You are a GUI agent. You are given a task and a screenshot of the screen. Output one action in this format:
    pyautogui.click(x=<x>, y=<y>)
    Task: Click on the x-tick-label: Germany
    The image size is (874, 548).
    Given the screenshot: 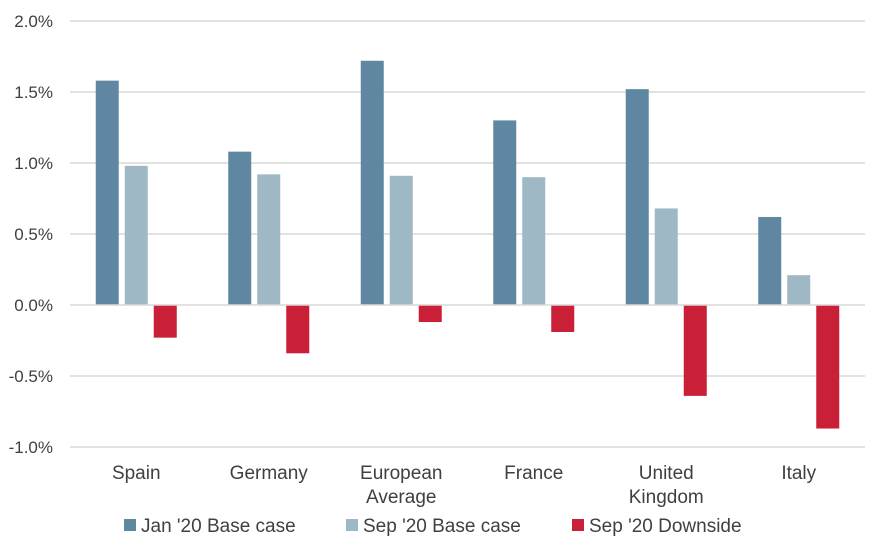 What is the action you would take?
    pyautogui.click(x=269, y=473)
    